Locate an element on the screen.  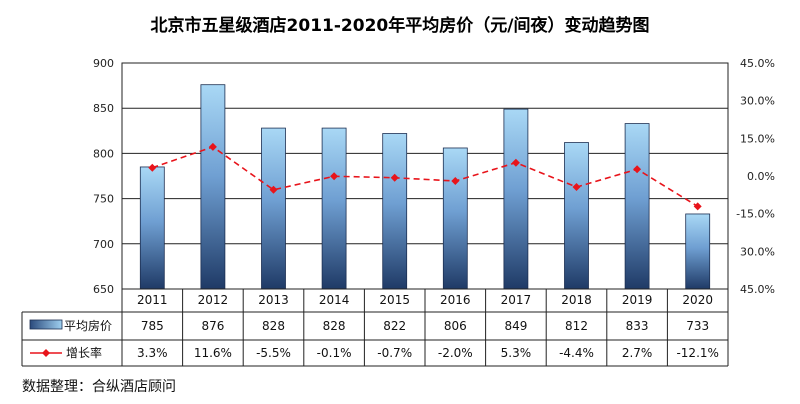
growth-value-label: 2.7% is located at coordinates (637, 353).